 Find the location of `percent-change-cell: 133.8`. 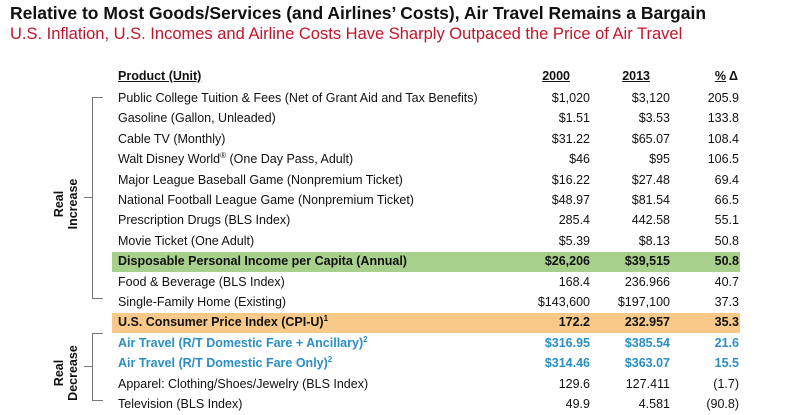

percent-change-cell: 133.8 is located at coordinates (723, 118).